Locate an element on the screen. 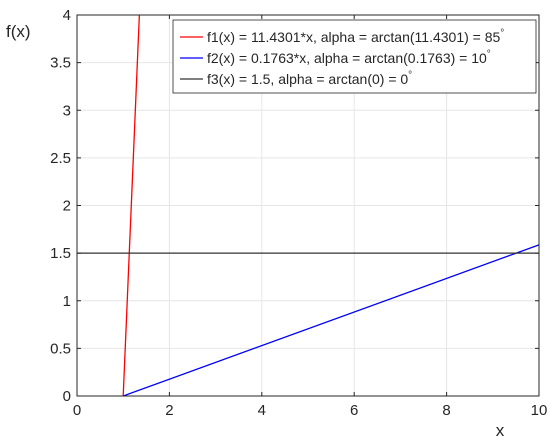 The image size is (550, 444). x-axis-label: x is located at coordinates (500, 430).